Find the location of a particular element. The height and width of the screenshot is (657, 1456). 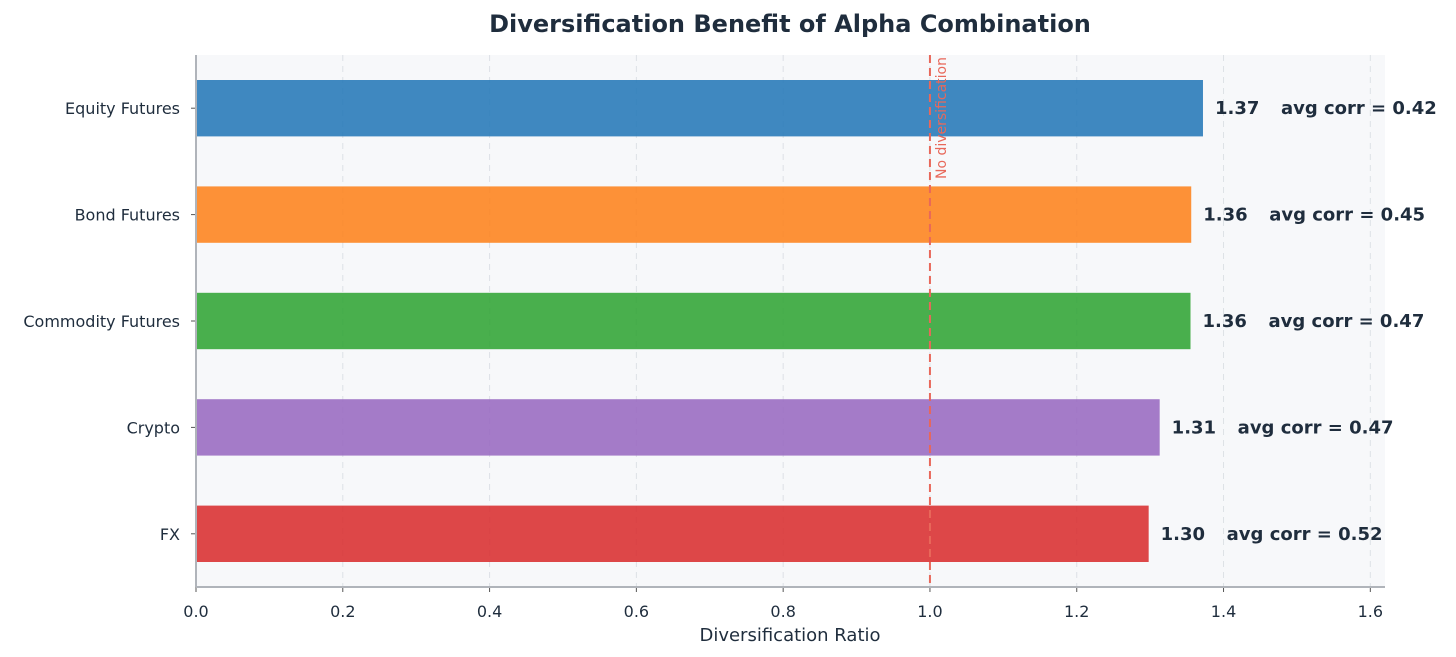

reference-line-label: No diversification is located at coordinates (942, 118).